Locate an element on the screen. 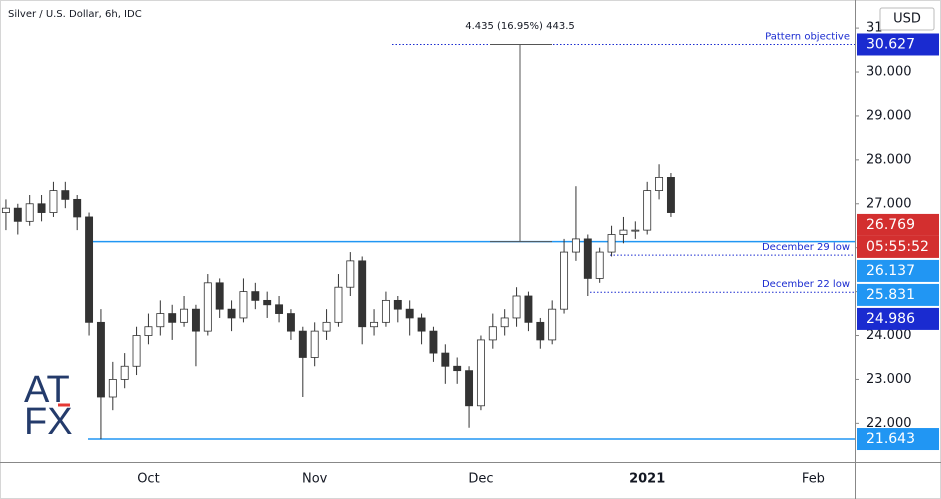 The height and width of the screenshot is (499, 941). logo-text: FX is located at coordinates (48, 422).